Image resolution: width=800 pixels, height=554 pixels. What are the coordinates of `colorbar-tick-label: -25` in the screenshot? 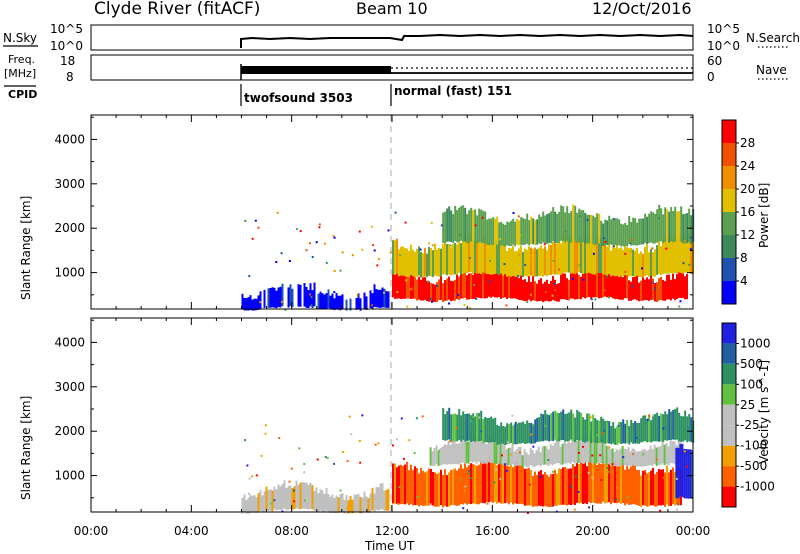 It's located at (750, 425).